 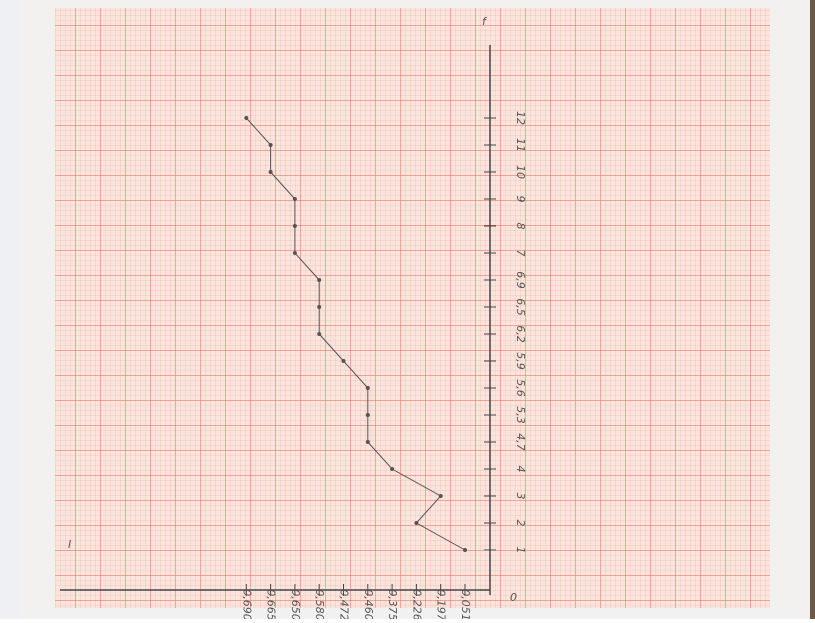 What do you see at coordinates (520, 334) in the screenshot?
I see `x-tick-label: 6,2` at bounding box center [520, 334].